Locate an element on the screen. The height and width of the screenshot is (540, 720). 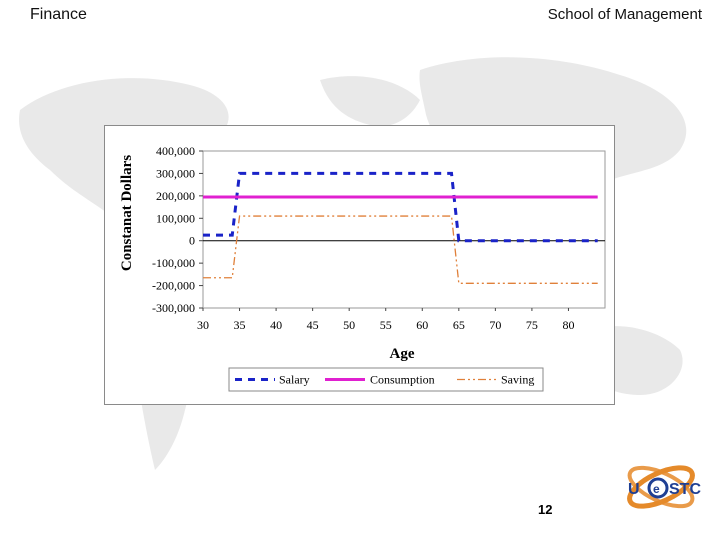
x-axis-label: Age is located at coordinates (402, 354).